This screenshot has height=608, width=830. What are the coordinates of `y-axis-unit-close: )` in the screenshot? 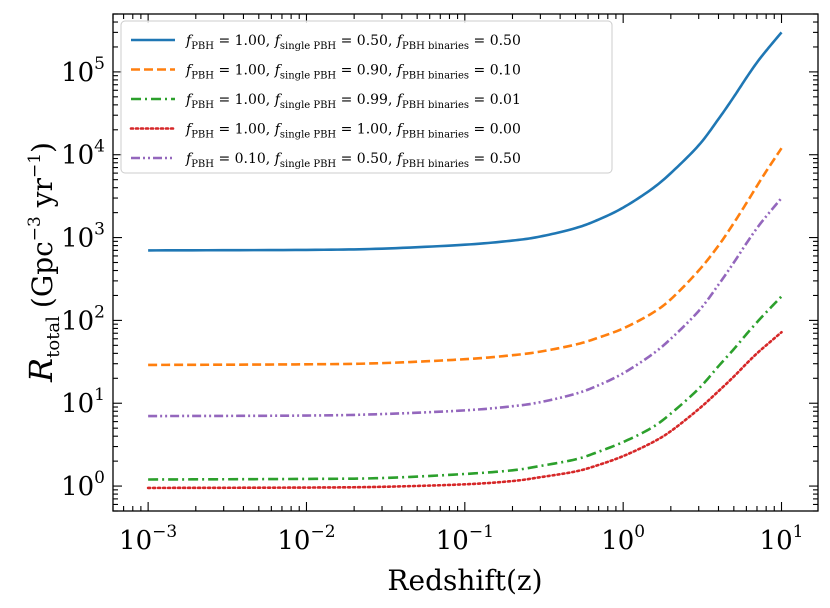 It's located at (42, 147).